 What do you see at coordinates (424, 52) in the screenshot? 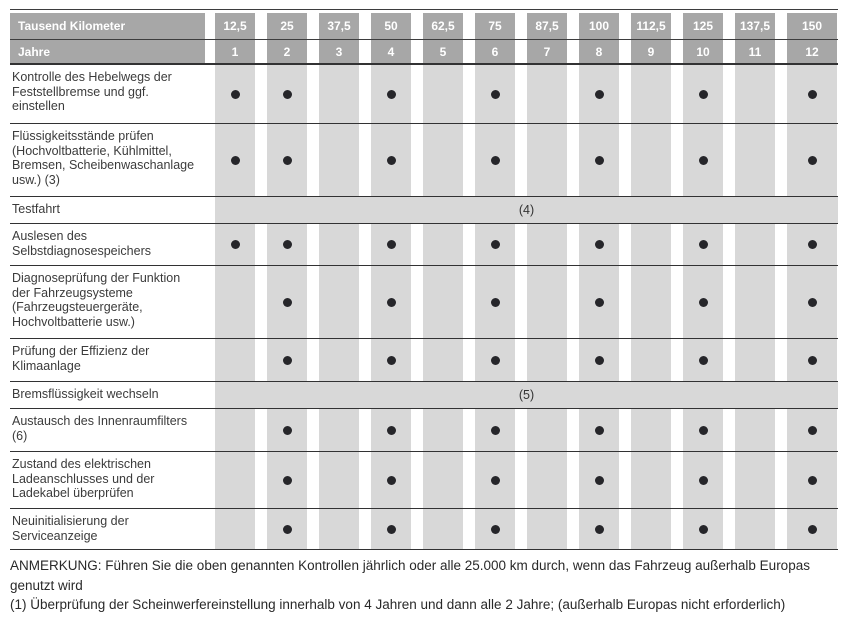
I see `header-row-years: Jahre 1 2 3 4 5 6 7 8 9 10 11 12` at bounding box center [424, 52].